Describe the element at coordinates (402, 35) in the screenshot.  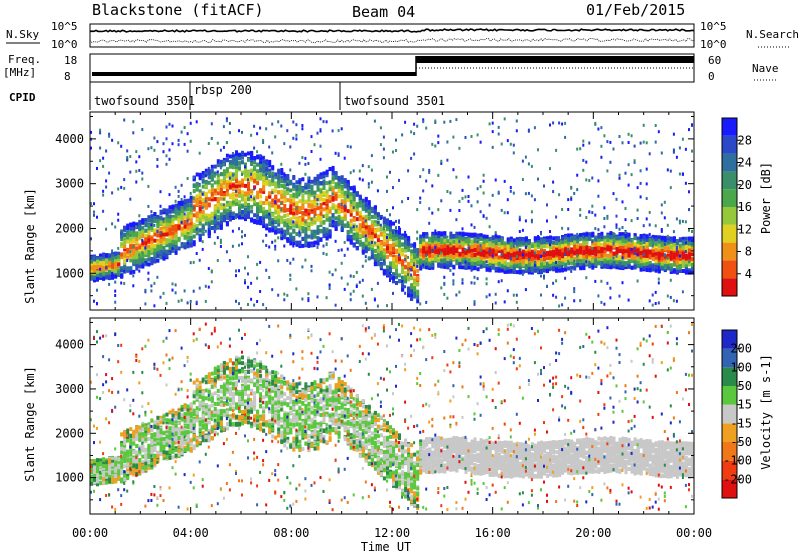
I see `nsky-panel: N.Sky 10^5 10^0 10^5 10^0 N.Search` at that location.